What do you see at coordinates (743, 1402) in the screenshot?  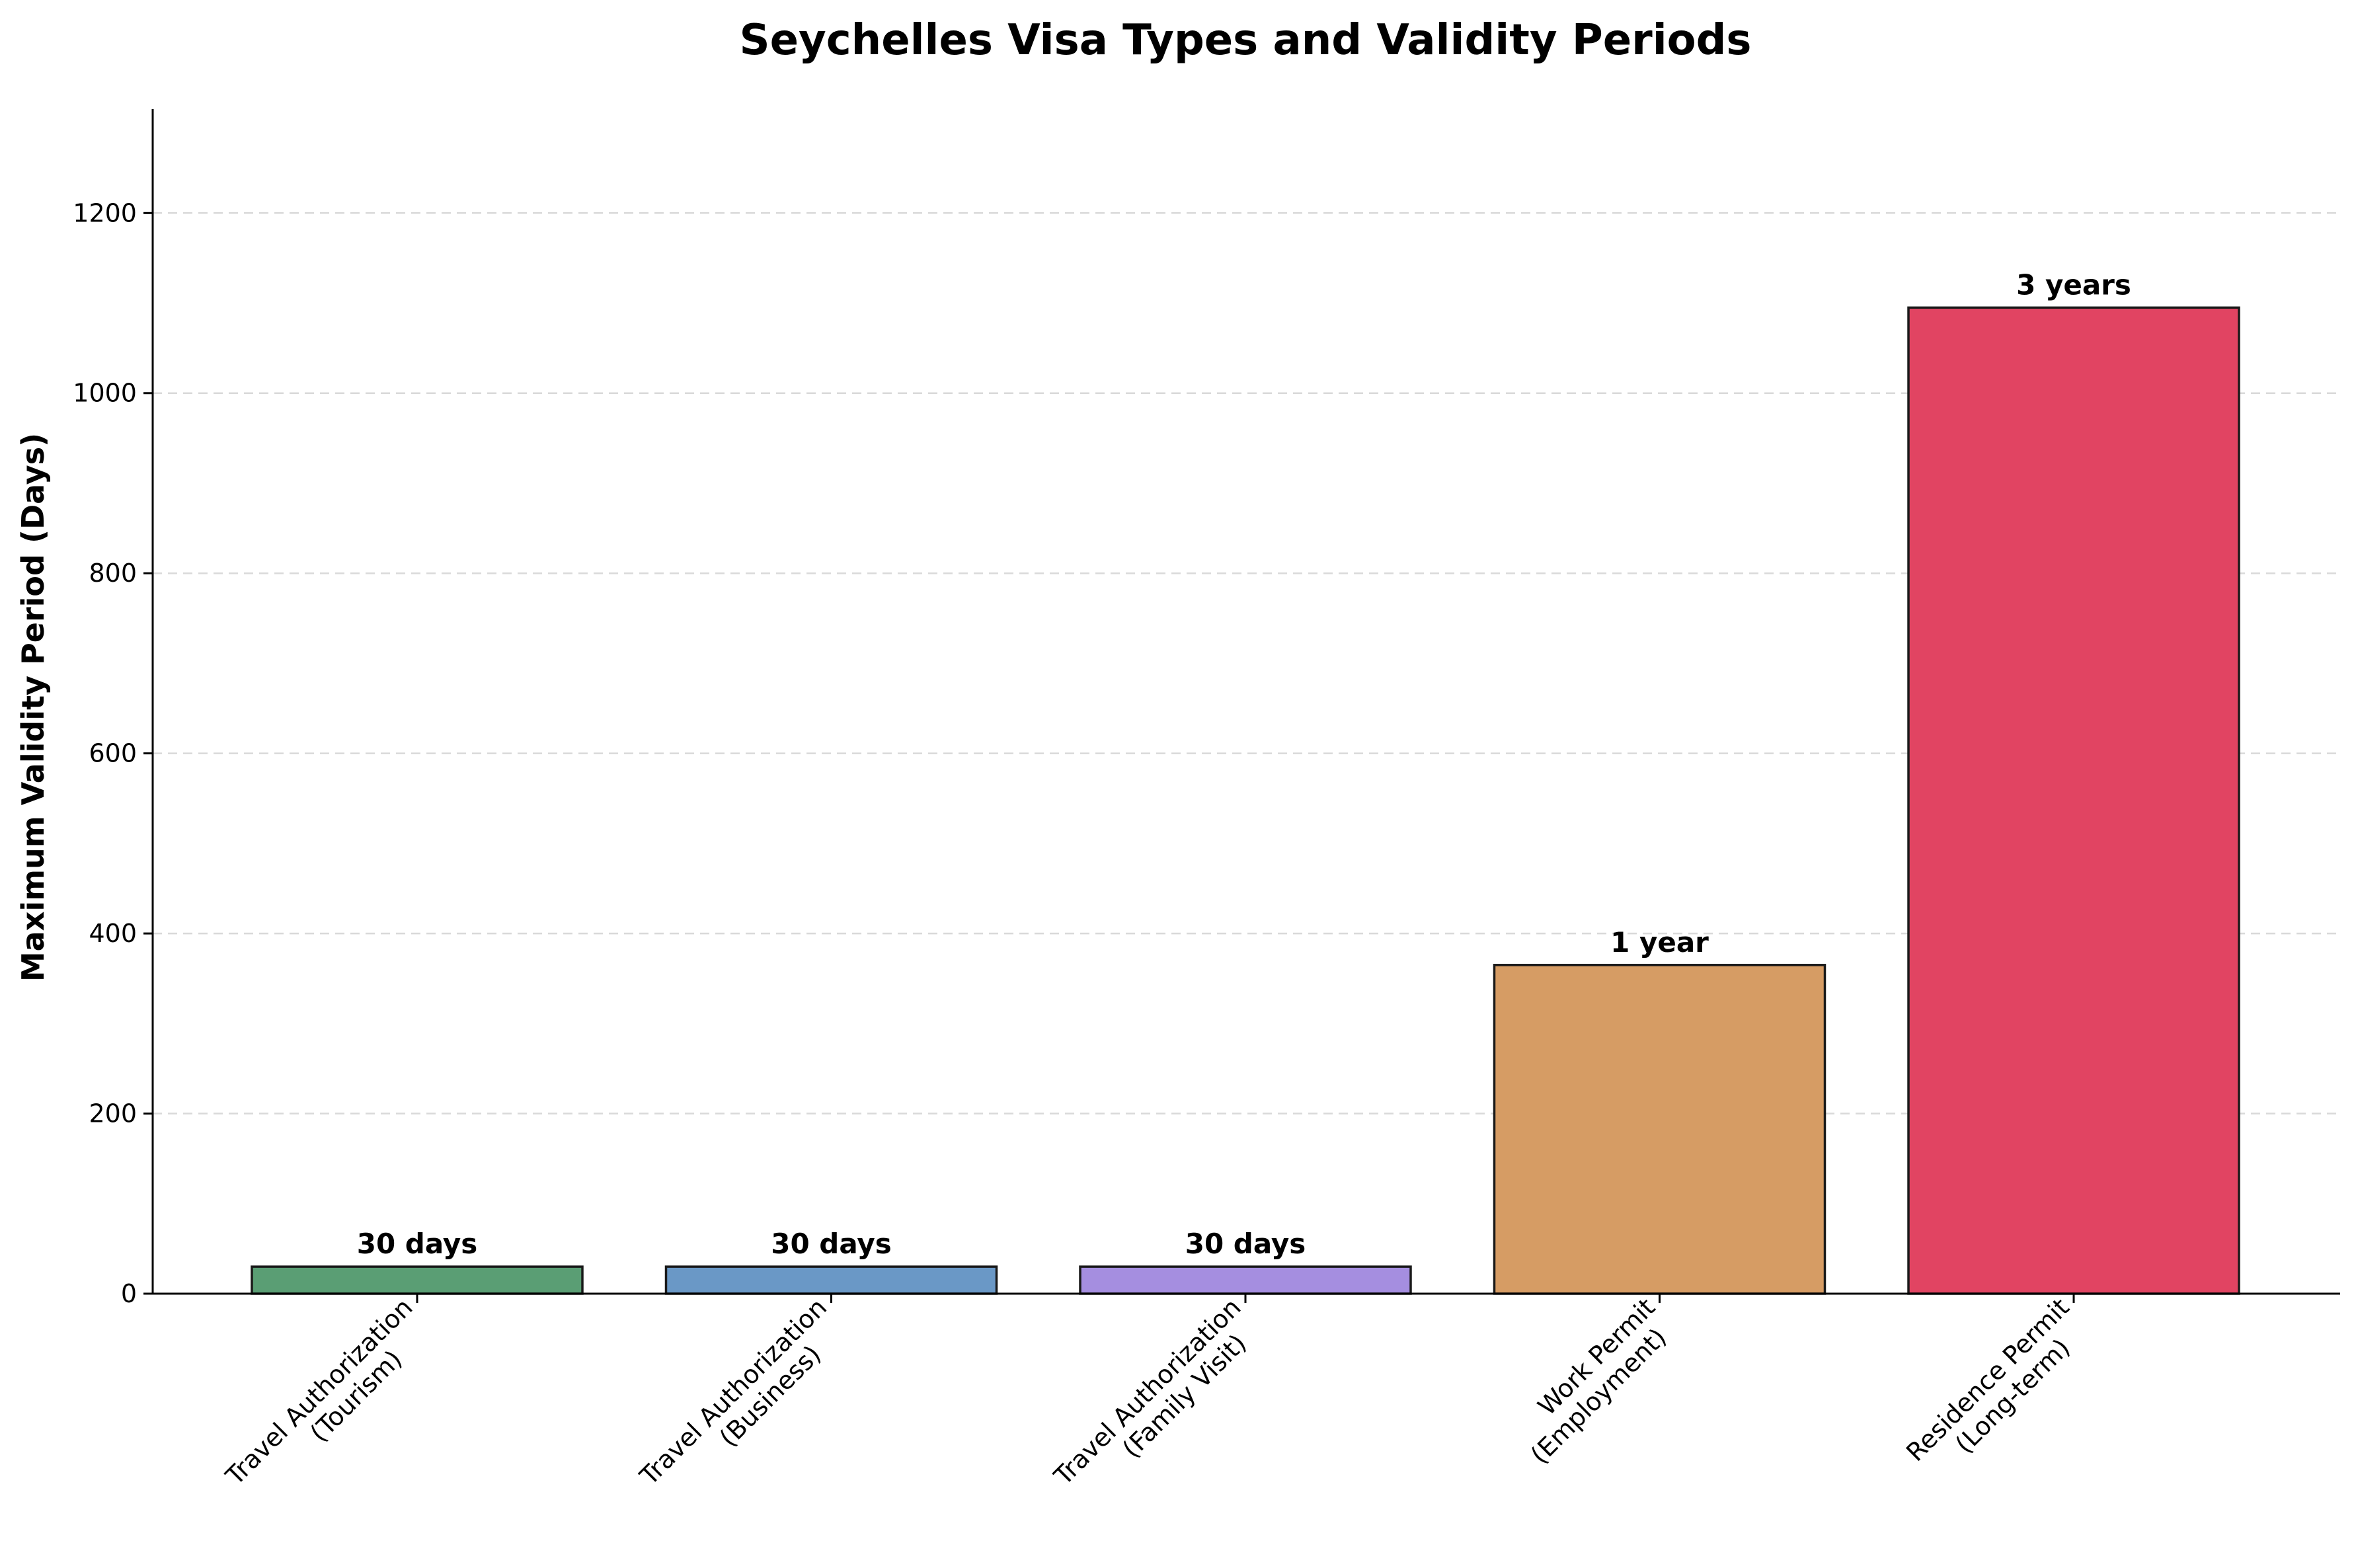 I see `x-tick-label: Travel Authorization(Business)` at bounding box center [743, 1402].